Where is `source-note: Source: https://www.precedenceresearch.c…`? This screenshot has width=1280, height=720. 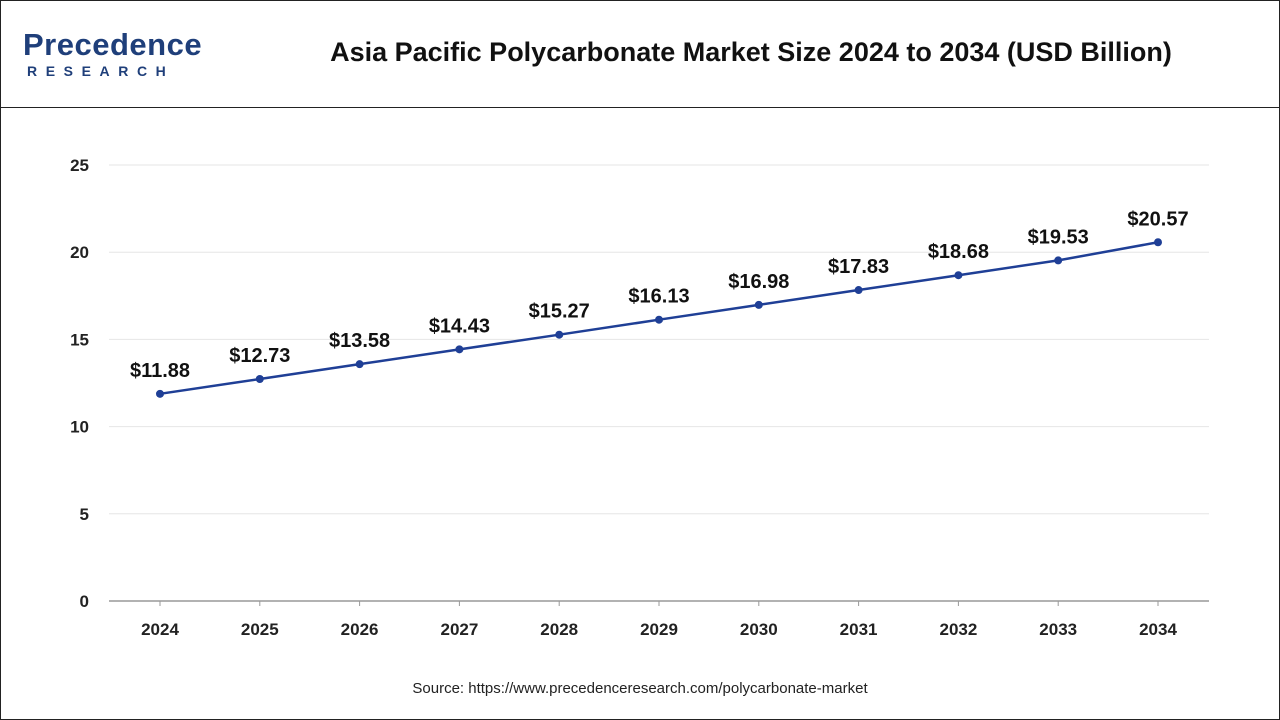 source-note: Source: https://www.precedenceresearch.c… is located at coordinates (640, 688).